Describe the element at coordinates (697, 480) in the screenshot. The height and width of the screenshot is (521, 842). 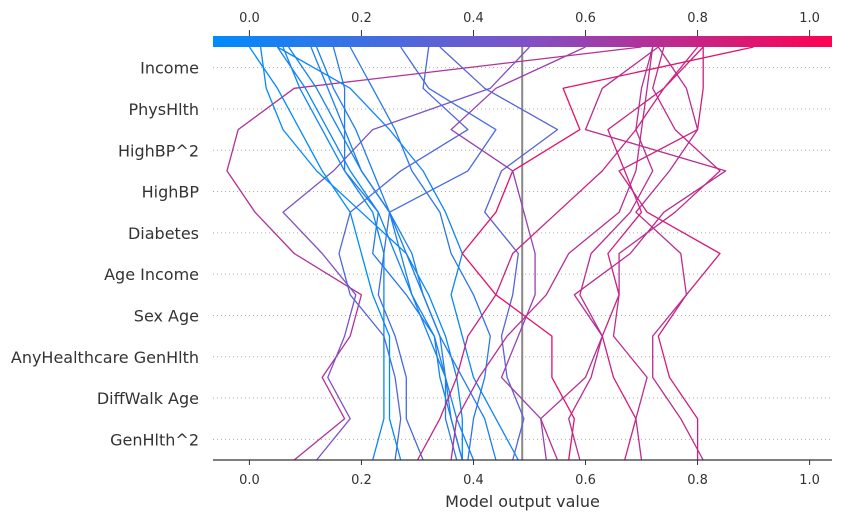
I see `bottom-tick-label: 0.8` at that location.